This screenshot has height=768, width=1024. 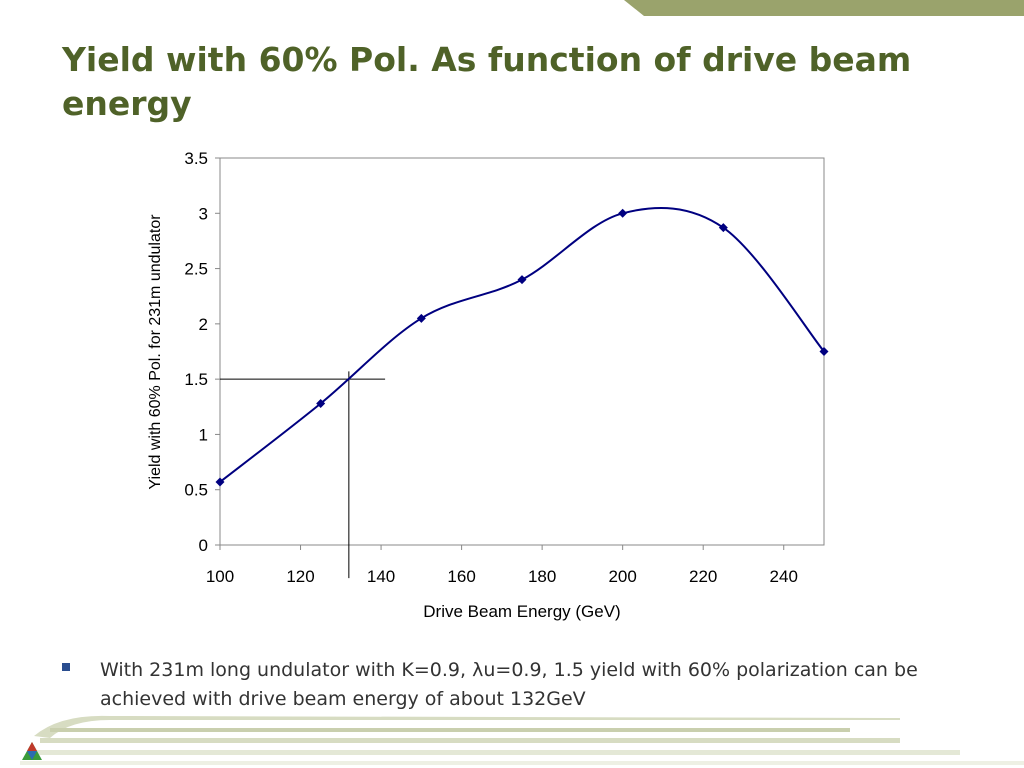 What do you see at coordinates (155, 352) in the screenshot?
I see `y-axis-label: Yield with 60% Pol. for 231m undulator` at bounding box center [155, 352].